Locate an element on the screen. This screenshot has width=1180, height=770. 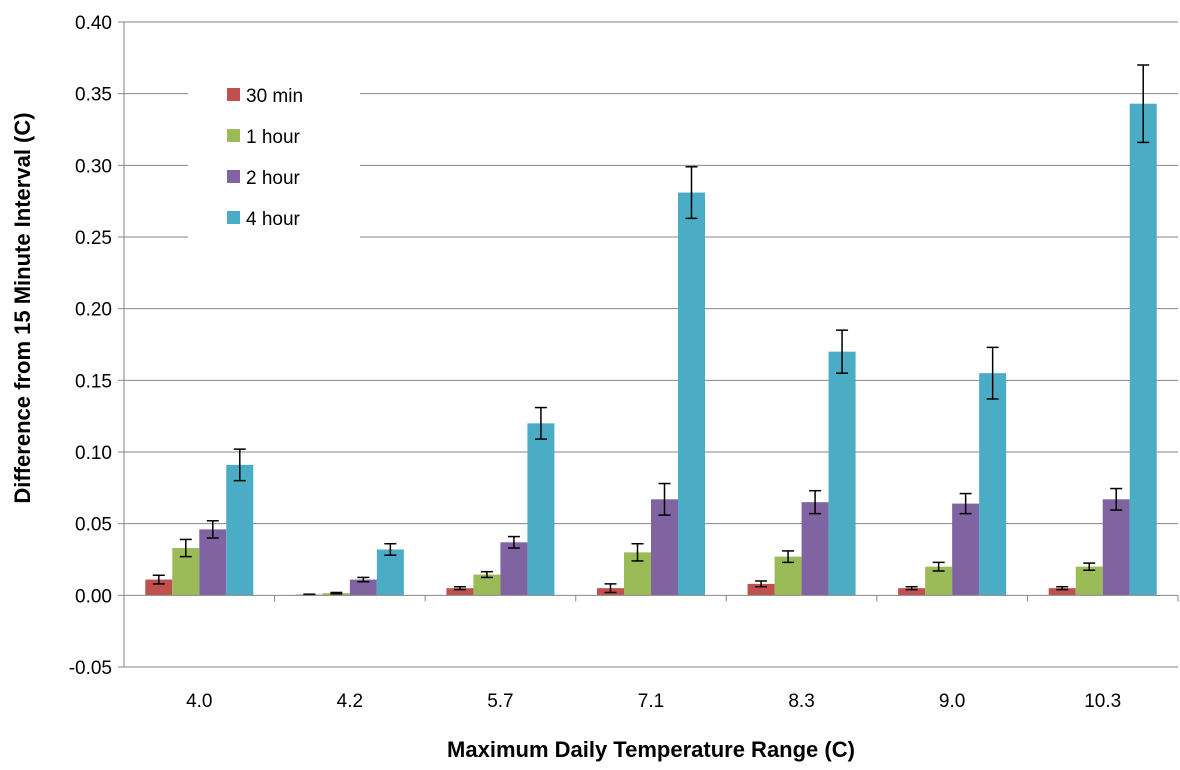
legend-label: 4 hour is located at coordinates (273, 219).